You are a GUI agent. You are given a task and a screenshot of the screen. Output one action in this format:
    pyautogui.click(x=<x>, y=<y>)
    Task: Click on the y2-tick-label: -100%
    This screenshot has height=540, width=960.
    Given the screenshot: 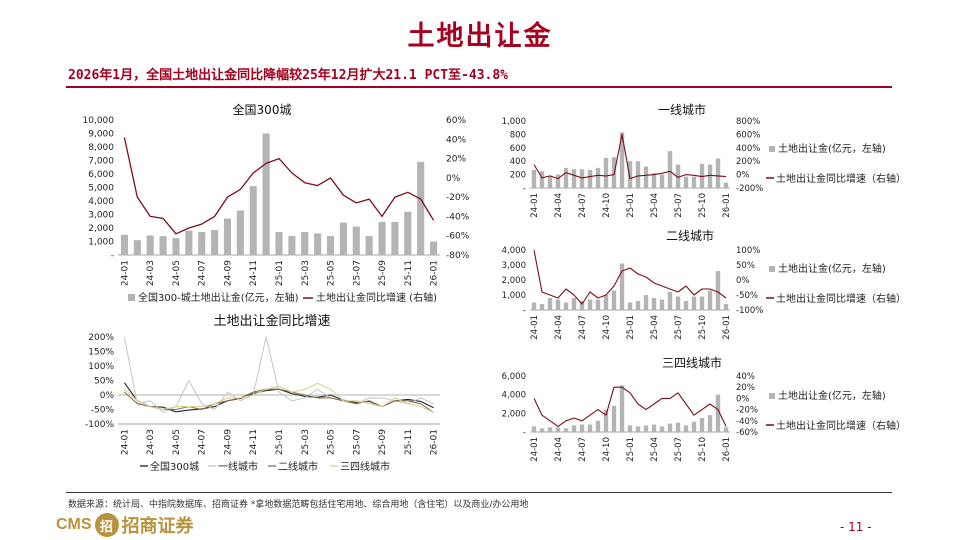 What is the action you would take?
    pyautogui.click(x=749, y=311)
    